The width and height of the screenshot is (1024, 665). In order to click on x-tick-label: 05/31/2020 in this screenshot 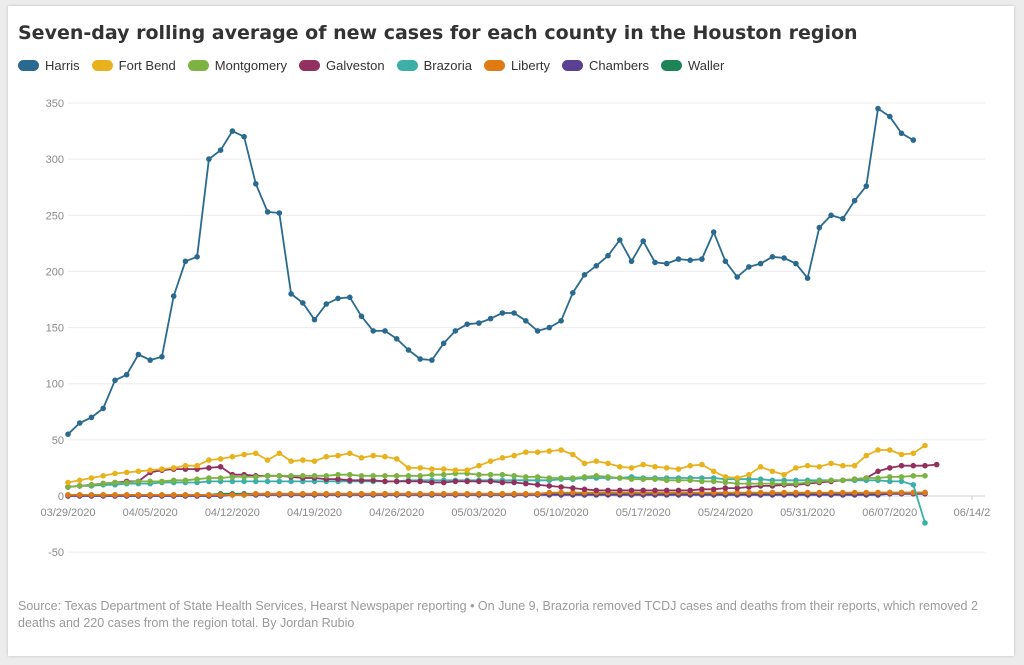, I will do `click(807, 513)`.